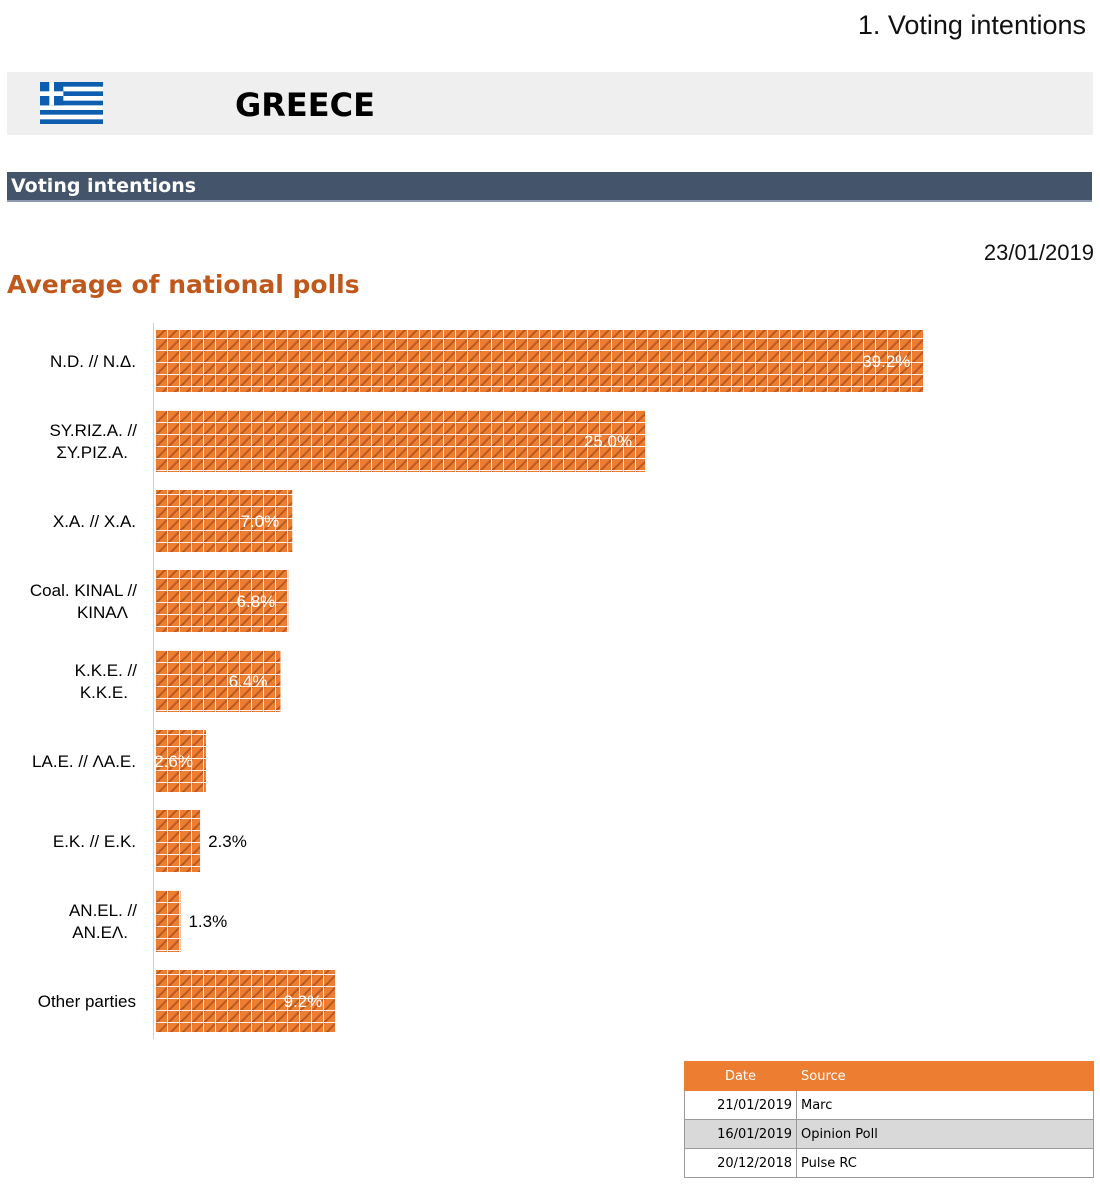 This screenshot has width=1100, height=1187. What do you see at coordinates (93, 361) in the screenshot?
I see `category-label: N.D. // Ν.Δ.` at bounding box center [93, 361].